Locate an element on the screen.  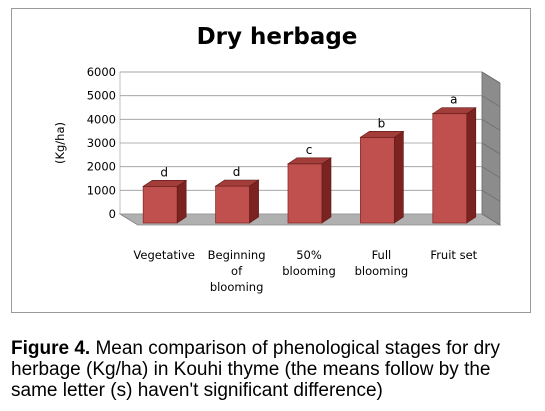
figure-label: Figure 4. is located at coordinates (51, 348).